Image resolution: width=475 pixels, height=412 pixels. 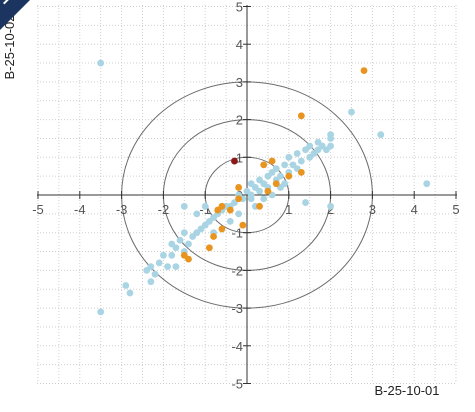 What do you see at coordinates (455, 209) in the screenshot?
I see `x-tick-label: 5` at bounding box center [455, 209].